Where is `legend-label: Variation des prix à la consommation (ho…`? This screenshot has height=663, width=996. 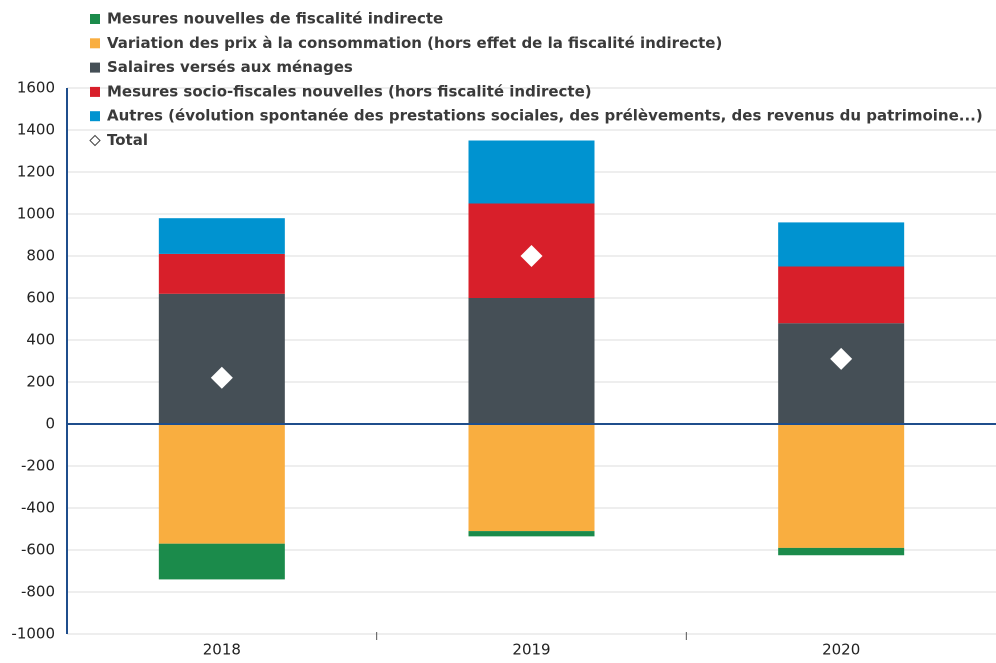 legend-label: Variation des prix à la consommation (ho… is located at coordinates (414, 43).